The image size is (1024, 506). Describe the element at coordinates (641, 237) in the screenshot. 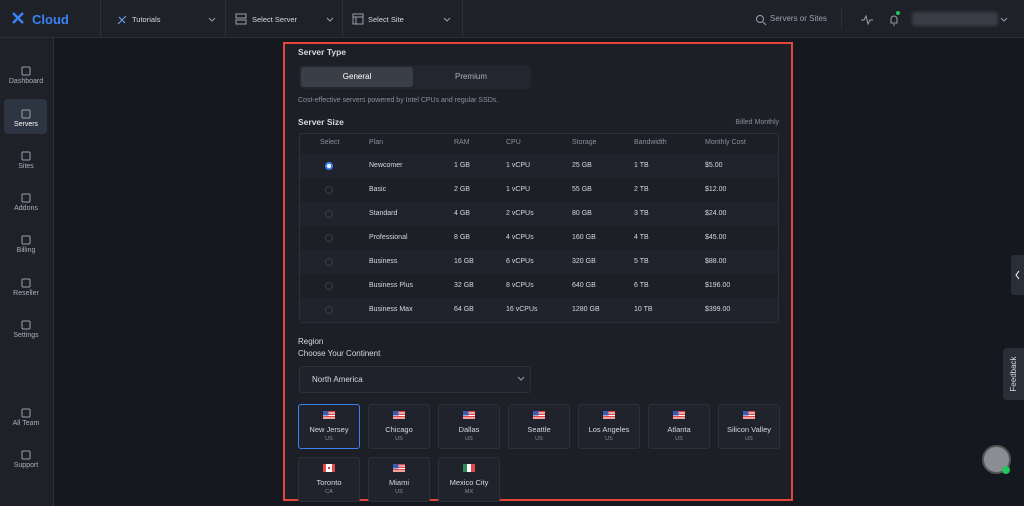

I see `table-cell: 4 TB` at that location.